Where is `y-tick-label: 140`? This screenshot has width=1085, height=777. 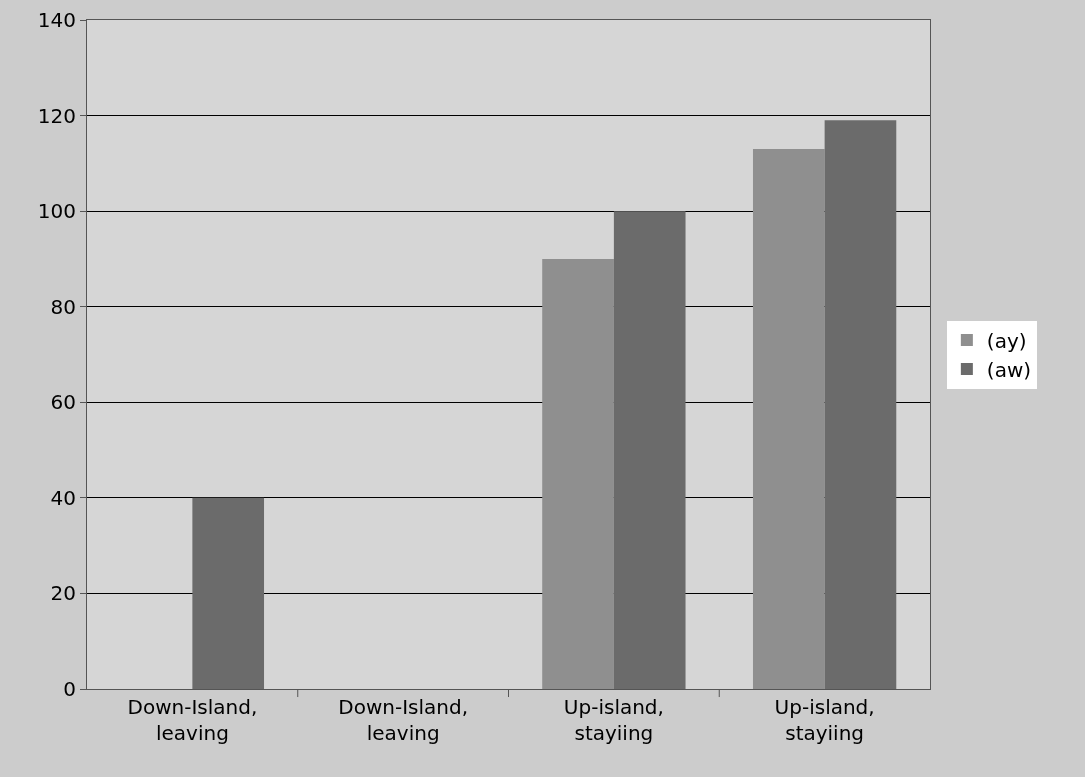 y-tick-label: 140 is located at coordinates (56, 20).